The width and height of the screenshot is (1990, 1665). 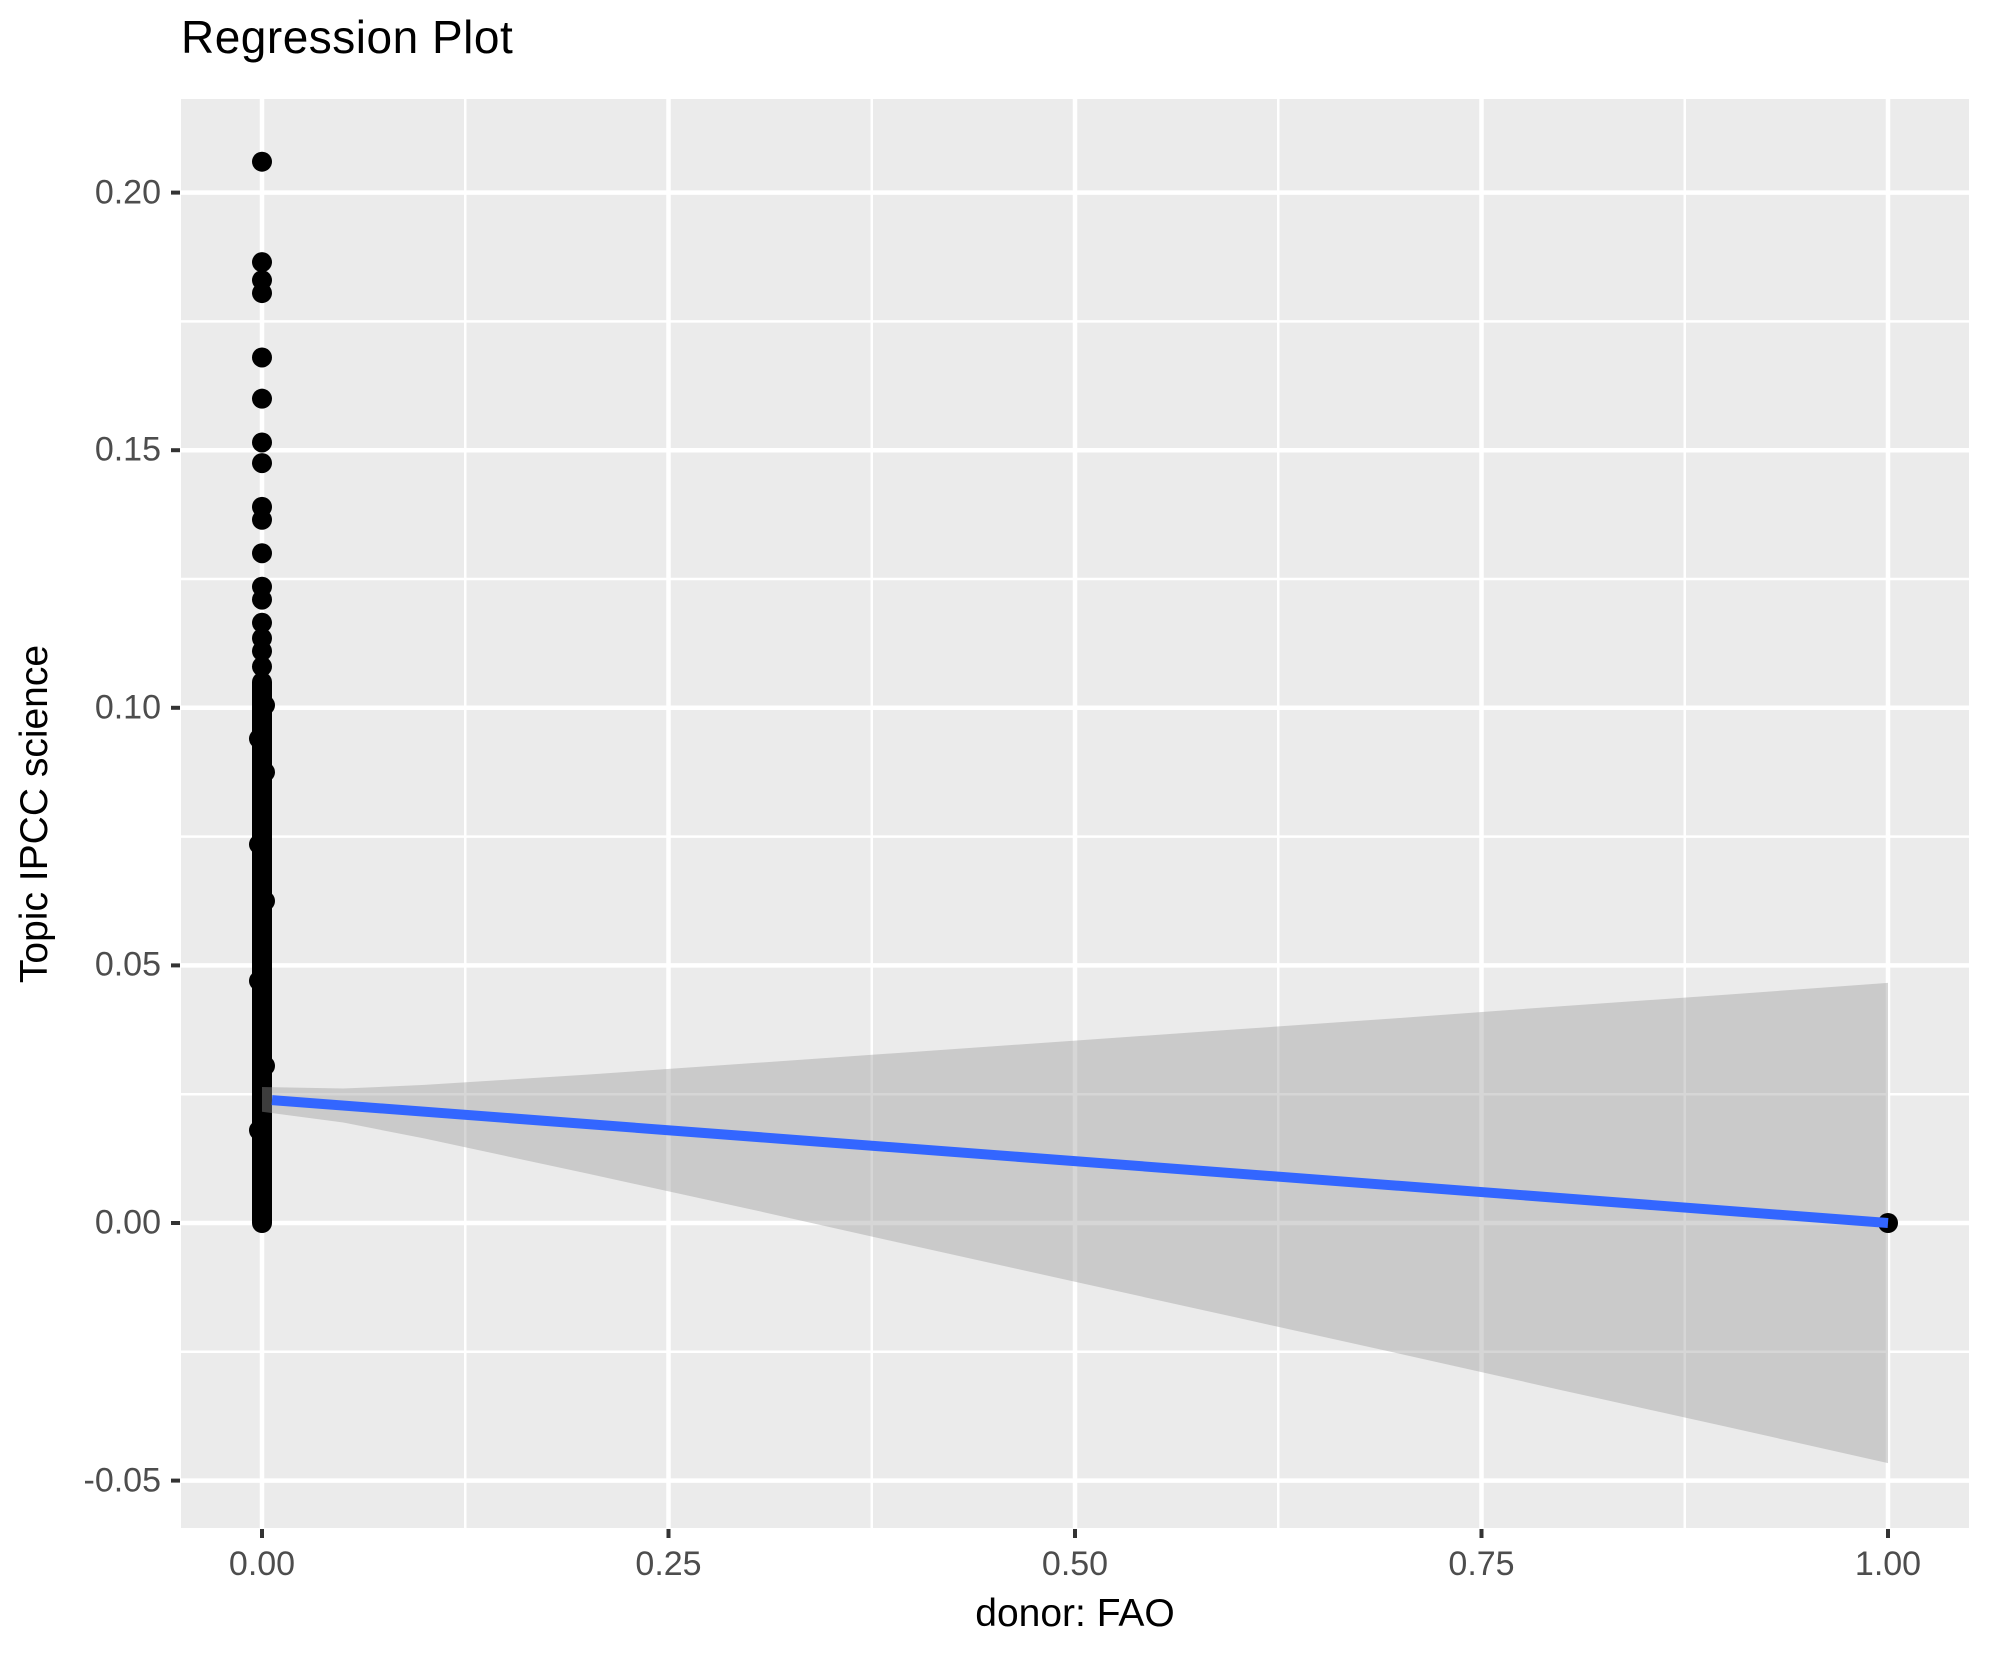 I want to click on x-tick-label: 0.25, so click(x=668, y=1564).